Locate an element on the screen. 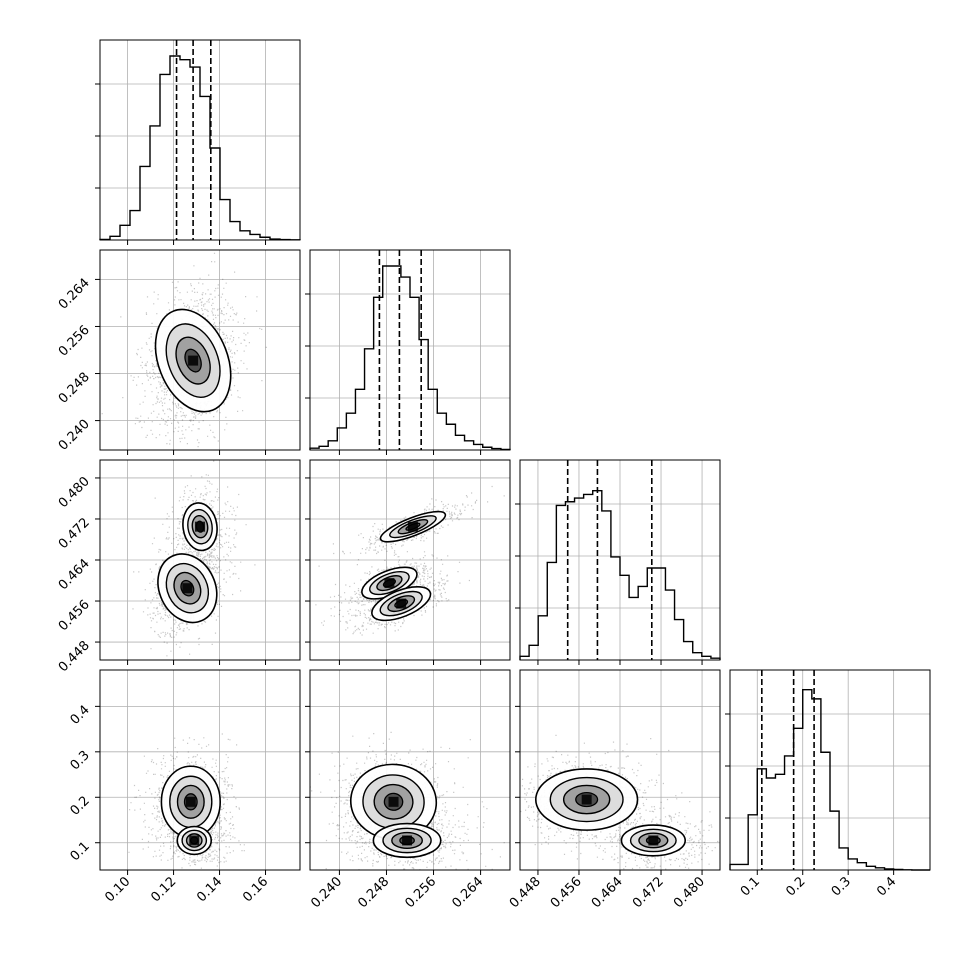 The height and width of the screenshot is (970, 970). panel-y-tick-label: 0.248 is located at coordinates (74, 388).